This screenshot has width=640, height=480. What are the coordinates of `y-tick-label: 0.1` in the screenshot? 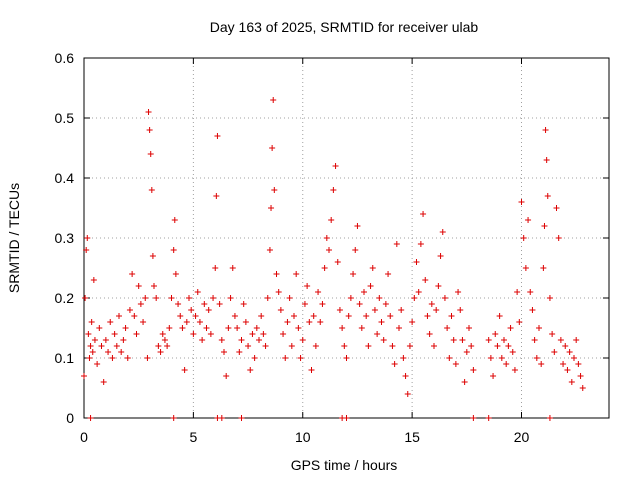 It's located at (65, 358).